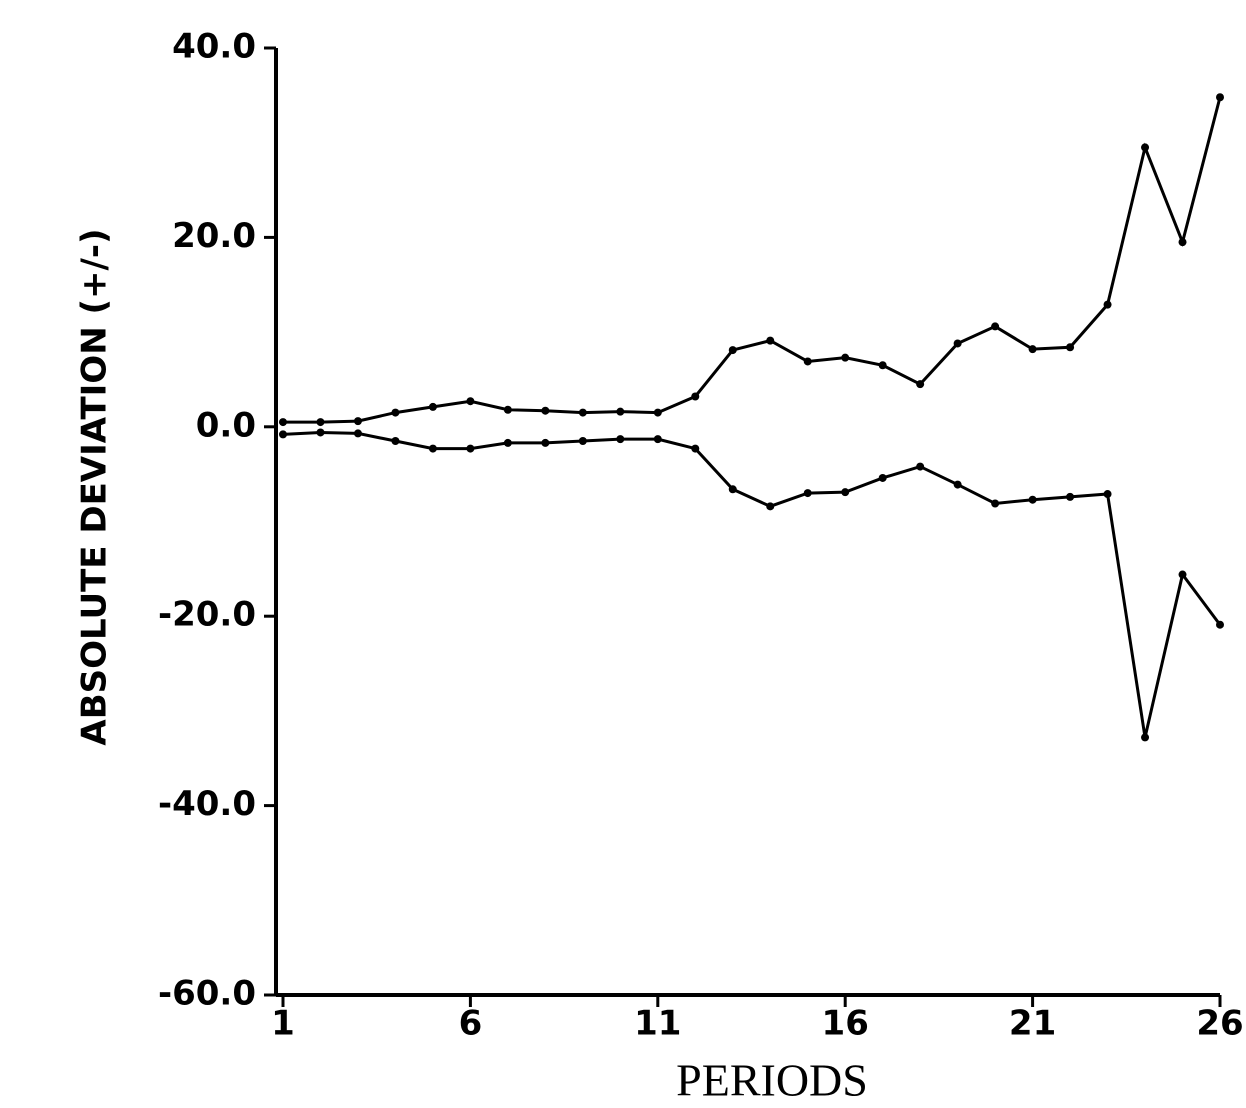 The image size is (1246, 1108). Describe the element at coordinates (95, 486) in the screenshot. I see `y-axis-label: ABSOLUTE DEVIATION (+/-)` at that location.